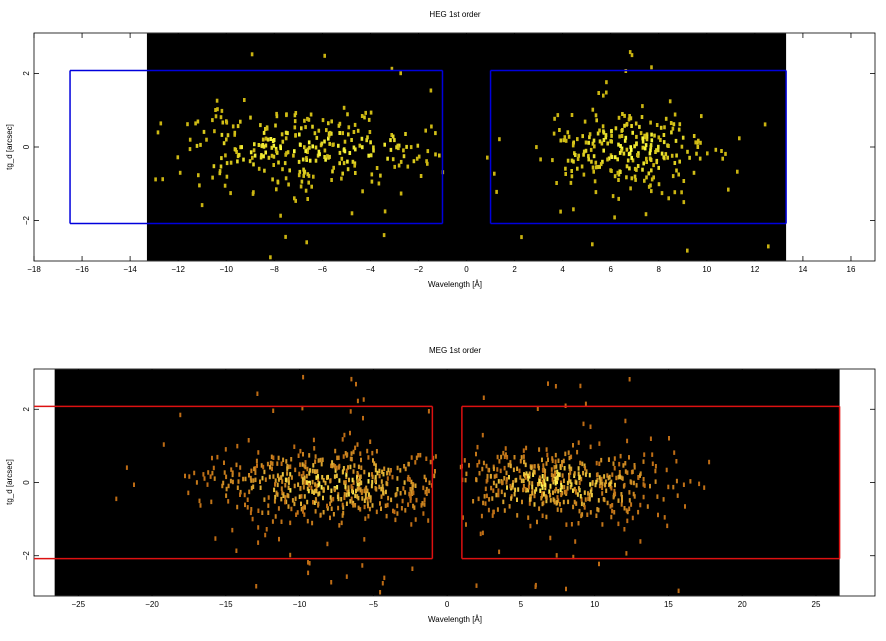  I want to click on heg-x-tick-label: −16, so click(82, 269).